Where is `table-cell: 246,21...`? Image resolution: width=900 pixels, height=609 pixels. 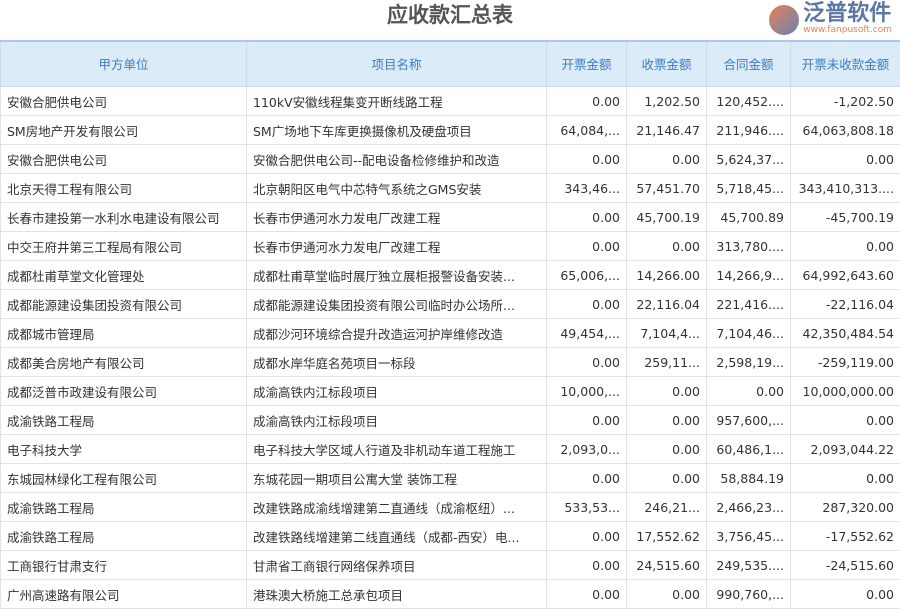
table-cell: 246,21... is located at coordinates (667, 507).